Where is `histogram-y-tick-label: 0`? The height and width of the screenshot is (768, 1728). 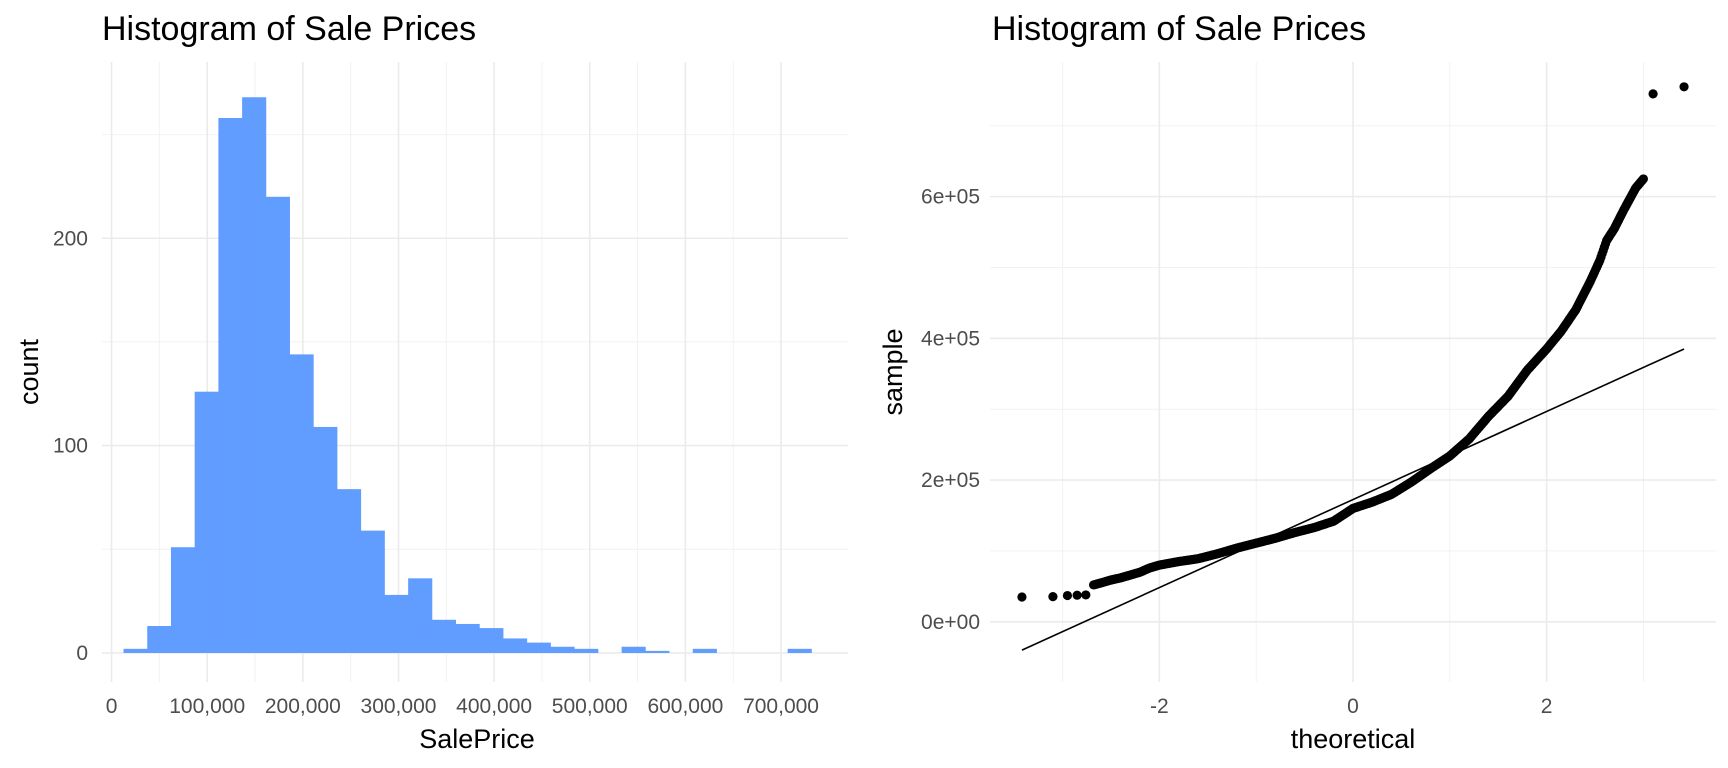
histogram-y-tick-label: 0 is located at coordinates (82, 653).